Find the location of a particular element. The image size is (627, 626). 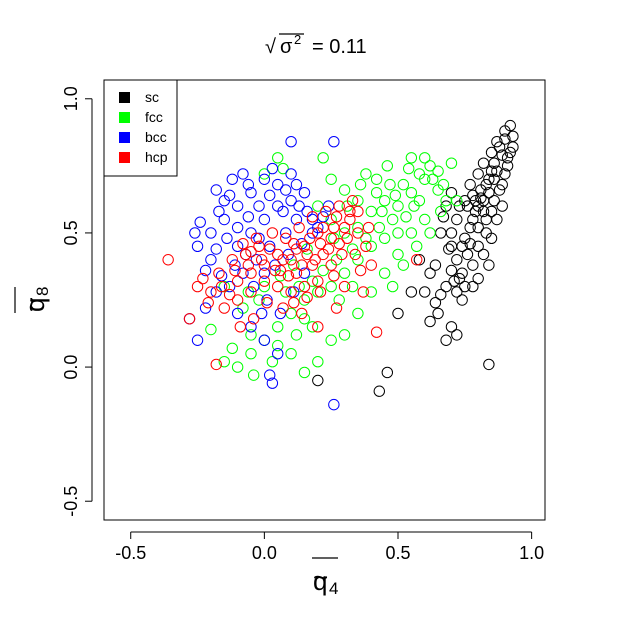

legend-swatch-sc is located at coordinates (124, 97).